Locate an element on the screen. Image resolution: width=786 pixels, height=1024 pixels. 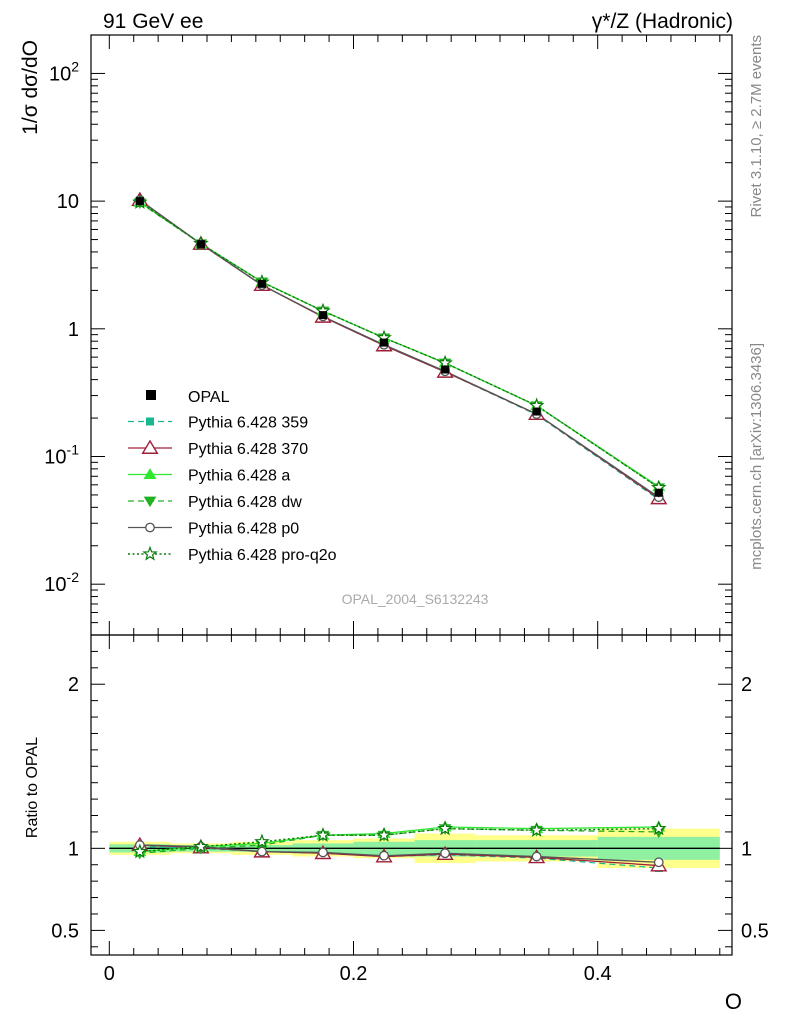
main-y-tick-label-0: 10⁻² is located at coordinates (61, 582).